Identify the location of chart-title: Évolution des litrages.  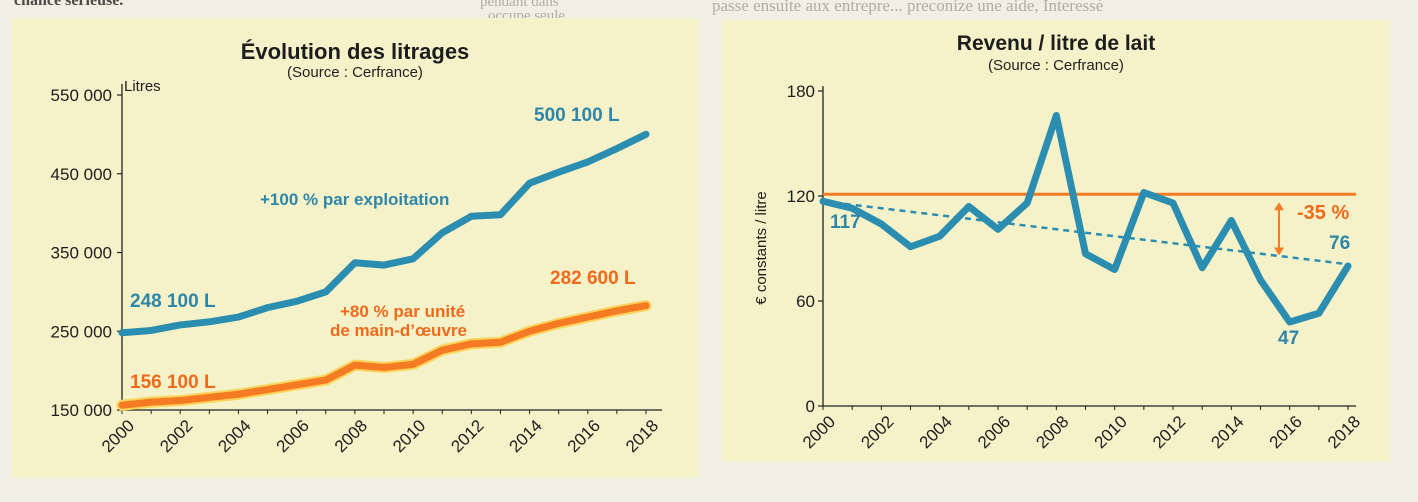
(355, 51).